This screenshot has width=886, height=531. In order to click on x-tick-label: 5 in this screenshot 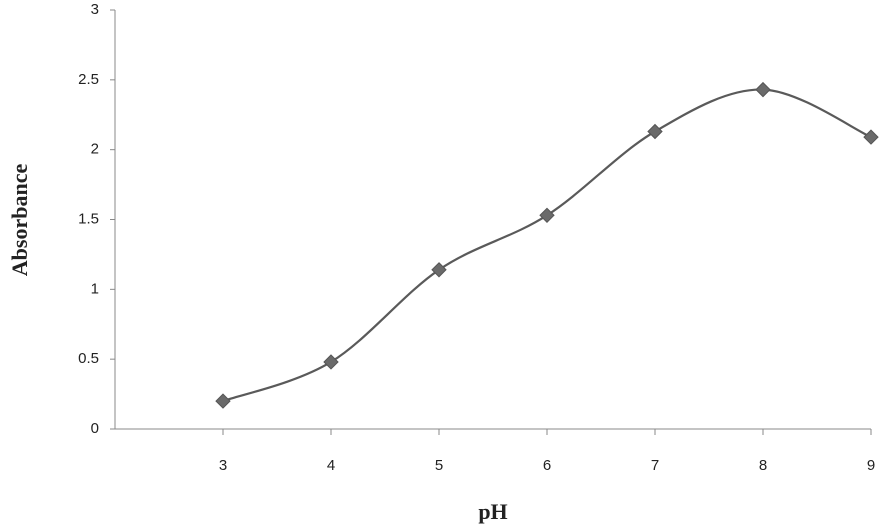, I will do `click(439, 465)`.